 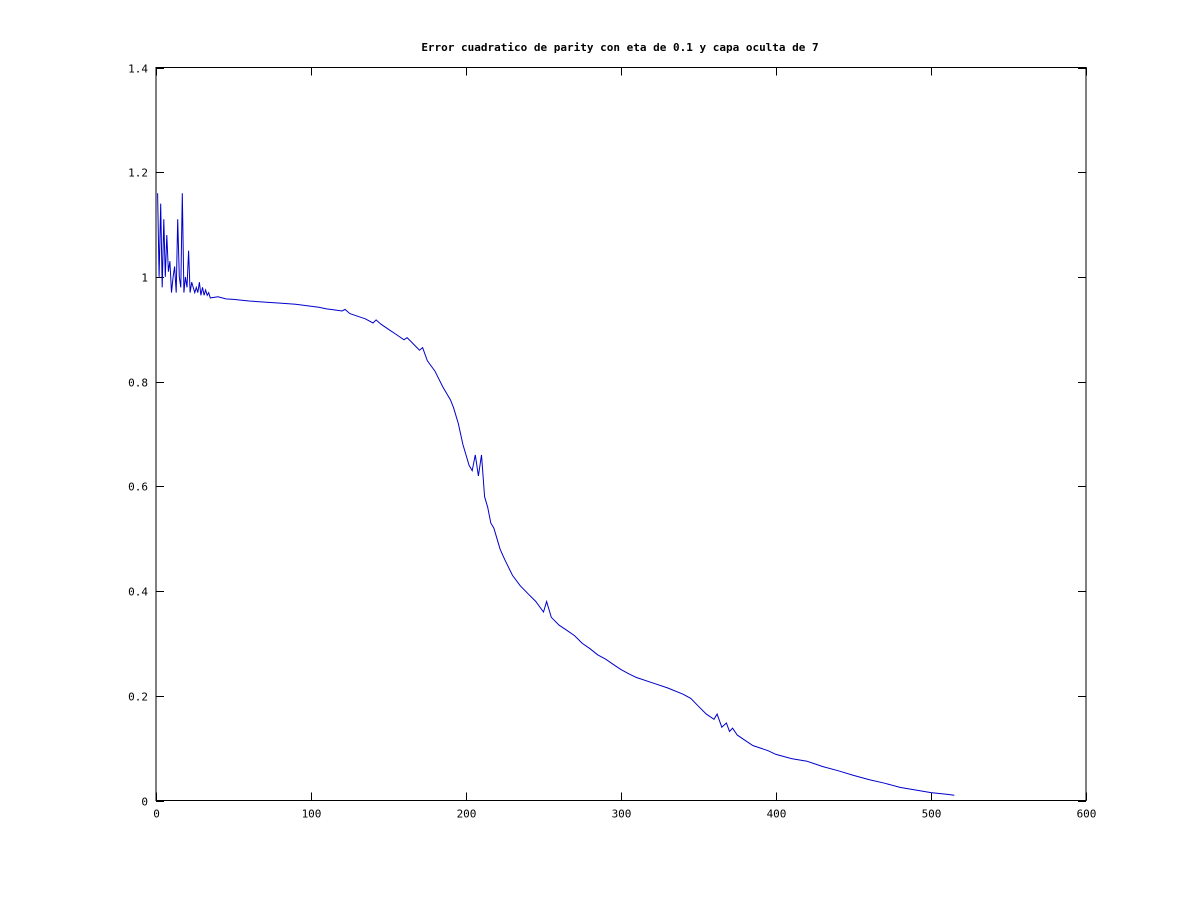 What do you see at coordinates (138, 487) in the screenshot?
I see `y-tick-label: 0.6` at bounding box center [138, 487].